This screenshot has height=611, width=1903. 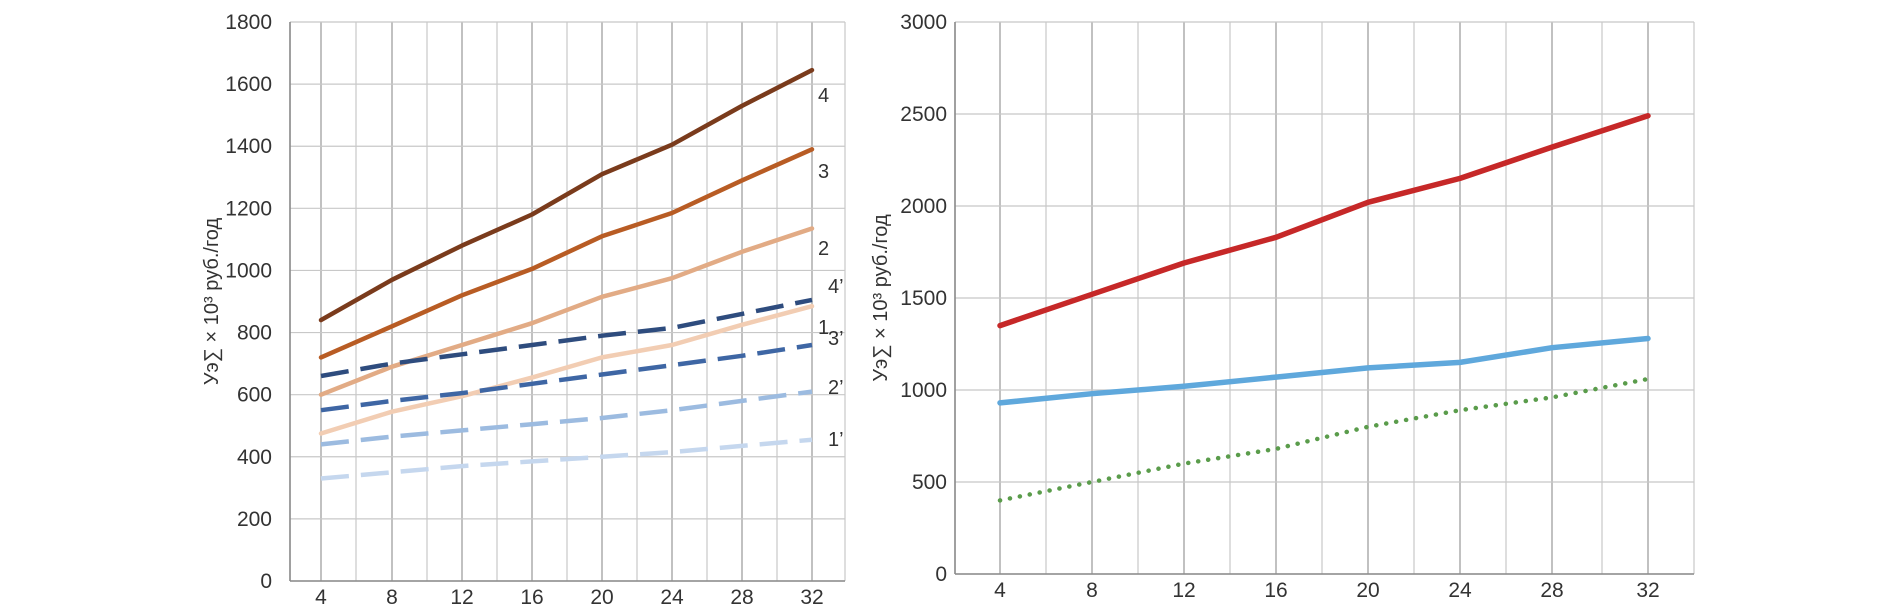 What do you see at coordinates (836, 440) in the screenshot?
I see `series-label-1’: 1’` at bounding box center [836, 440].